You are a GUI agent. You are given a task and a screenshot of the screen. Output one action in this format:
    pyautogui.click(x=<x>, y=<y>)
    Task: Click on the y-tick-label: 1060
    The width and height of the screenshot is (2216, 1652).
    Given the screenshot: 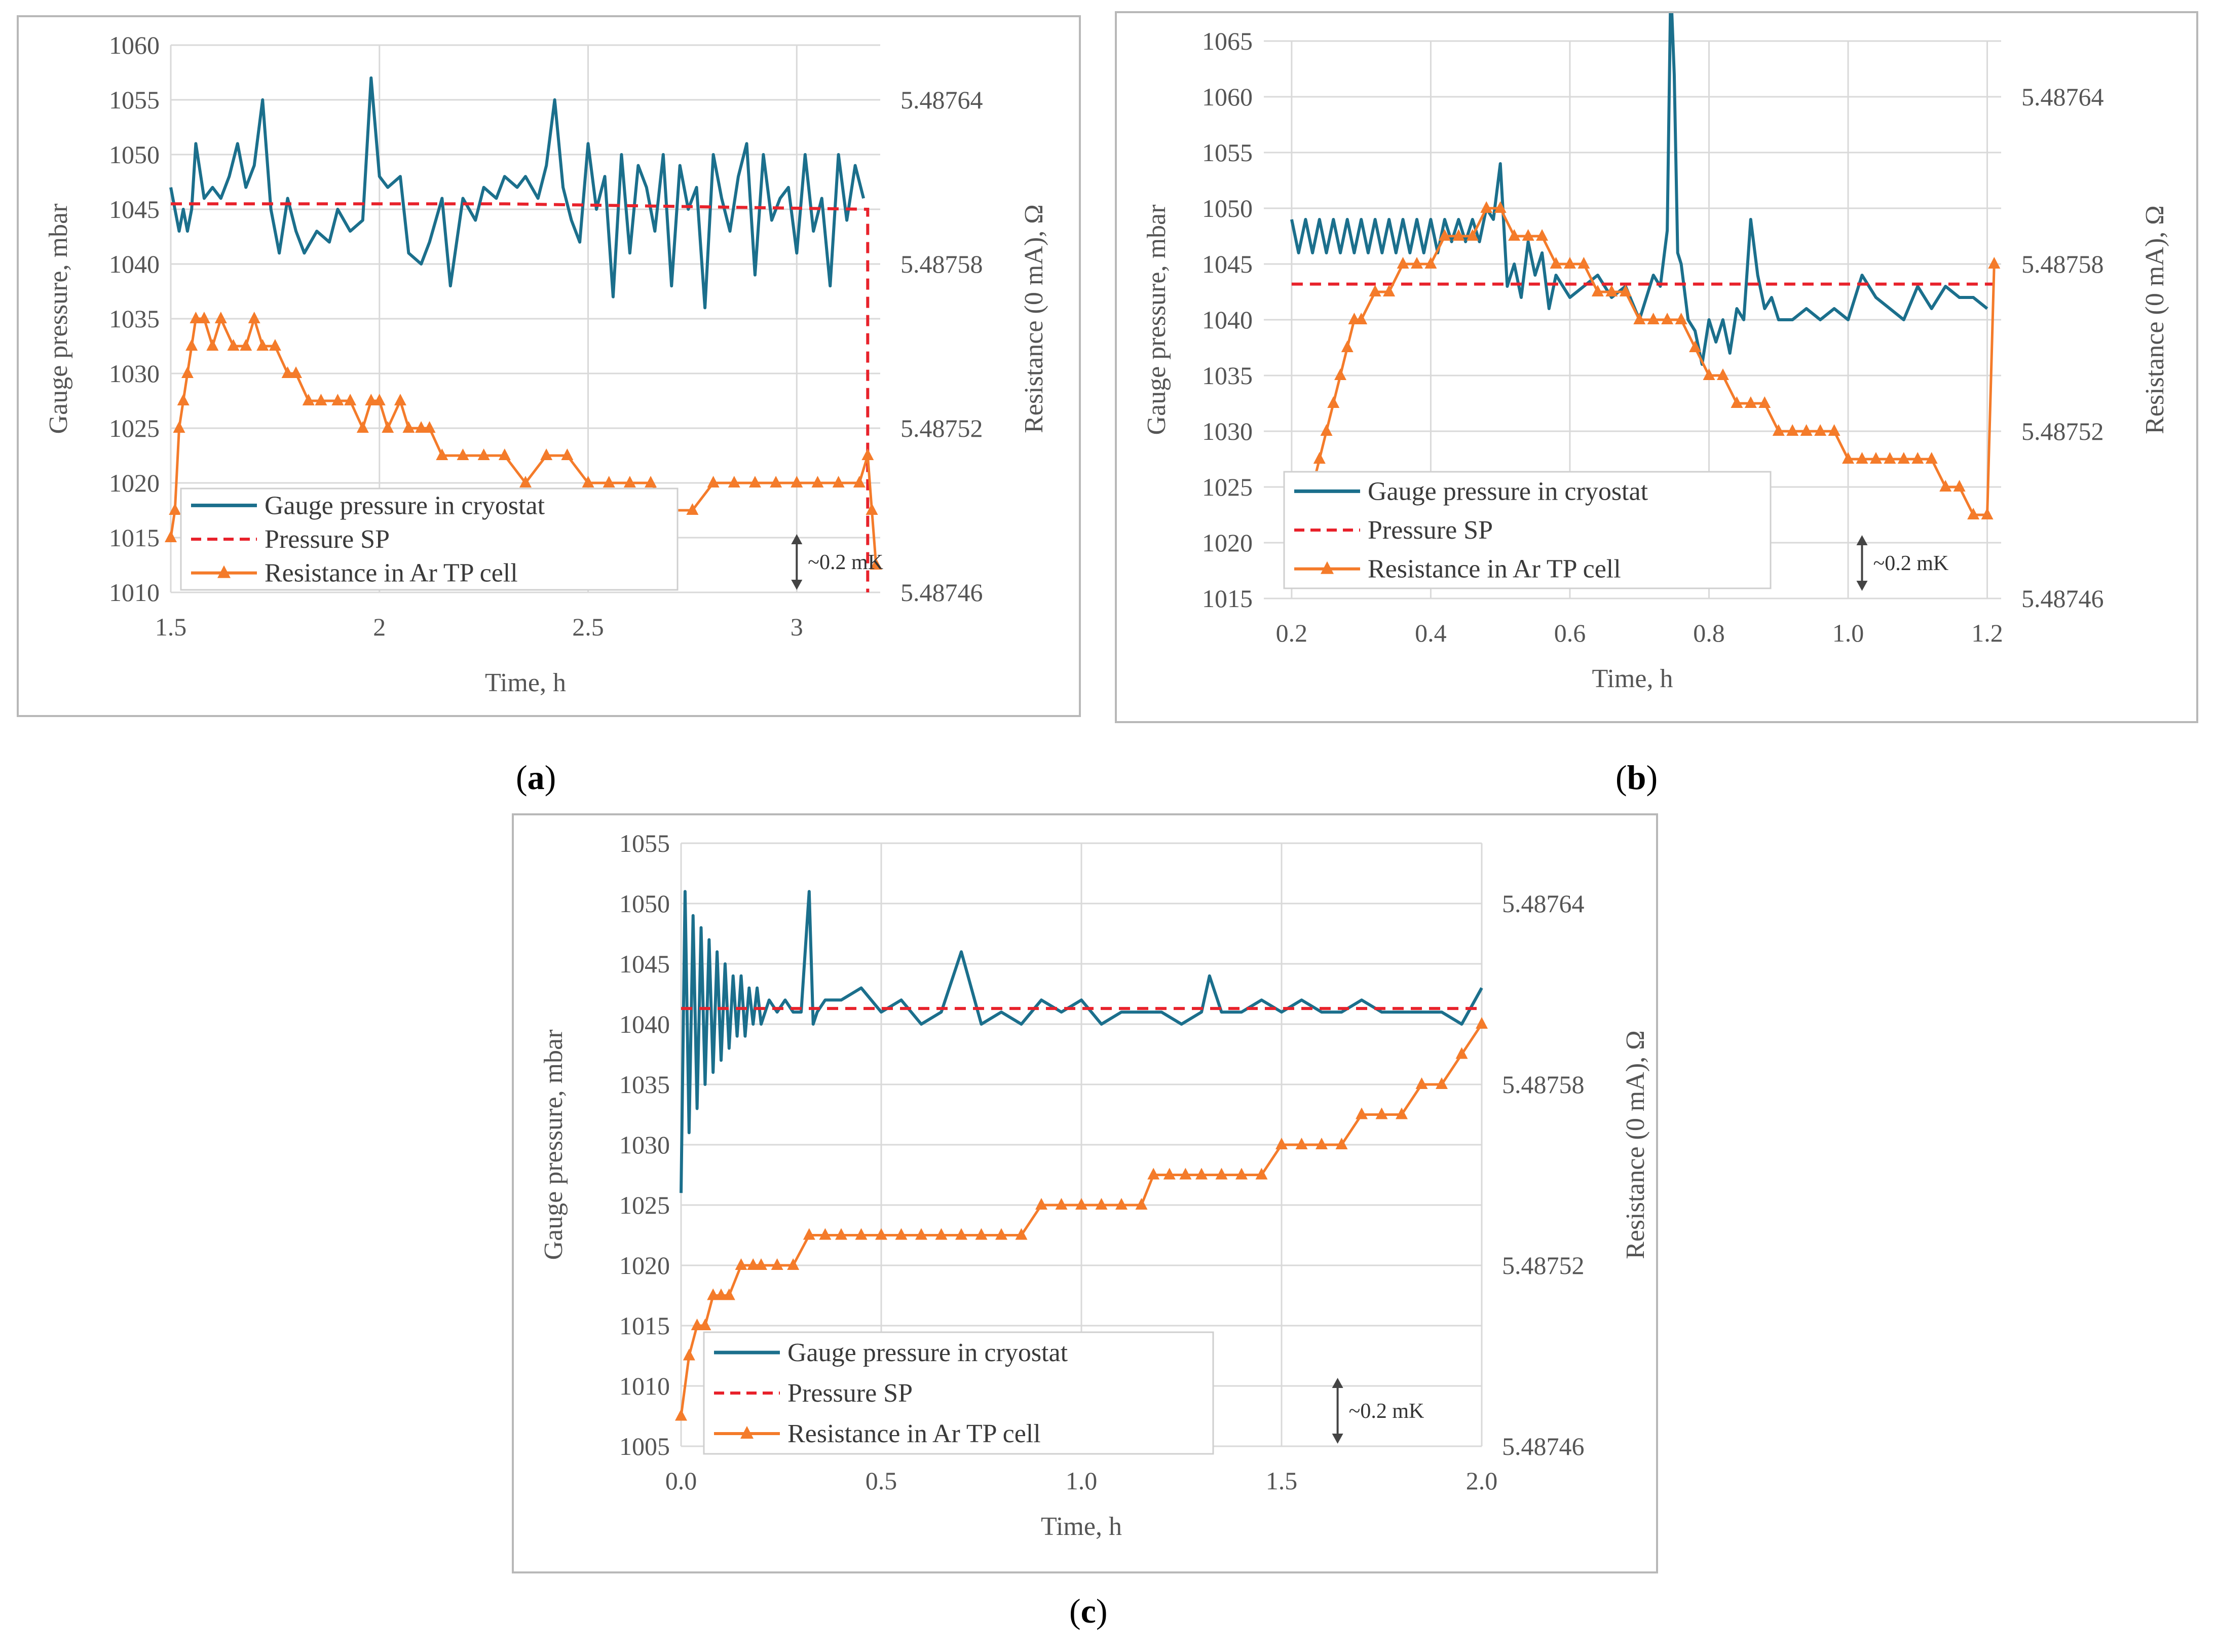 What is the action you would take?
    pyautogui.click(x=1227, y=97)
    